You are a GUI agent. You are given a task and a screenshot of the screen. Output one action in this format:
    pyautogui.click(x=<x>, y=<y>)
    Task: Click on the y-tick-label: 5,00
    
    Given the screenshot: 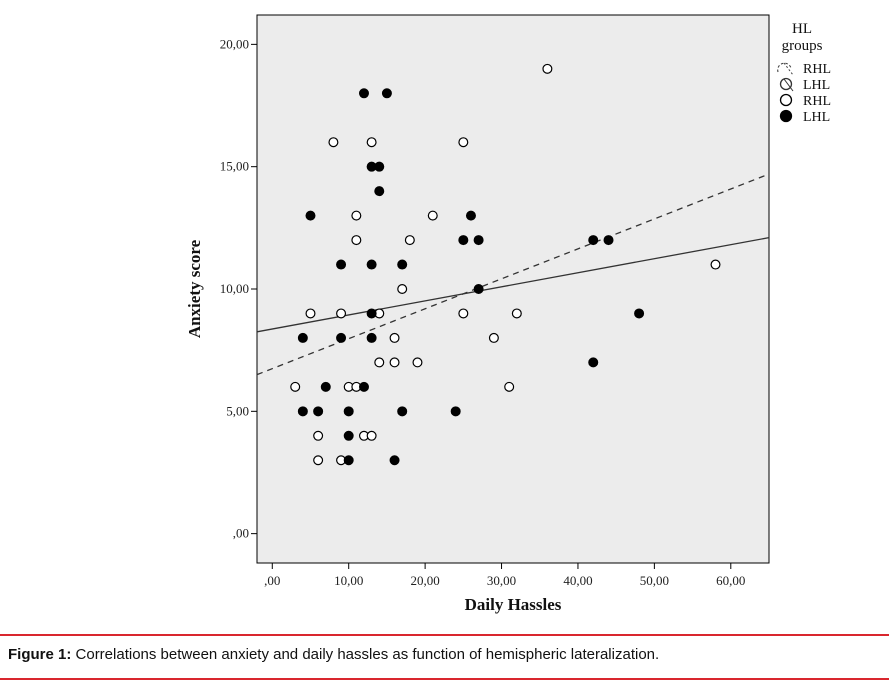 What is the action you would take?
    pyautogui.click(x=237, y=410)
    